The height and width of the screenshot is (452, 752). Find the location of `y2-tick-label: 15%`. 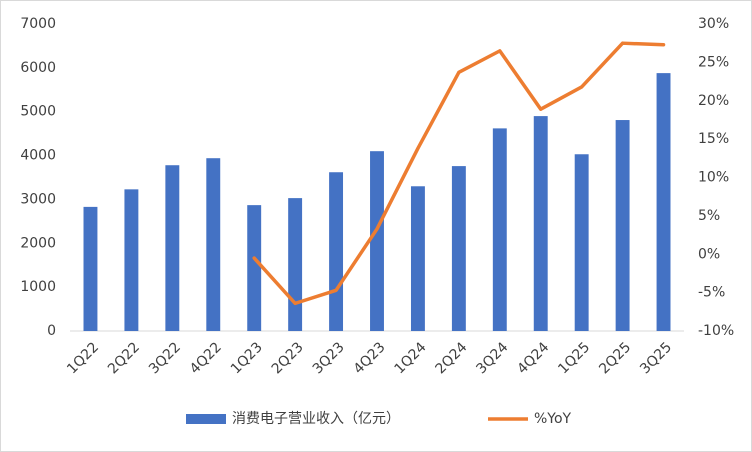

y2-tick-label: 15% is located at coordinates (713, 139).